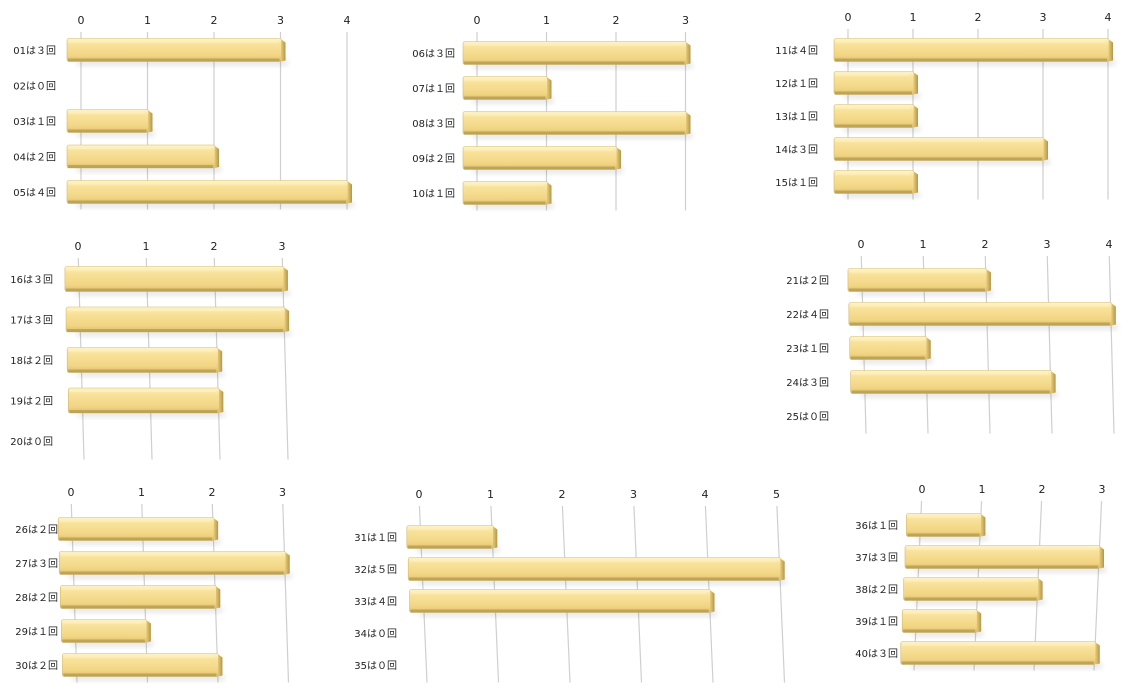  What do you see at coordinates (36, 666) in the screenshot?
I see `category-label: 30は２回` at bounding box center [36, 666].